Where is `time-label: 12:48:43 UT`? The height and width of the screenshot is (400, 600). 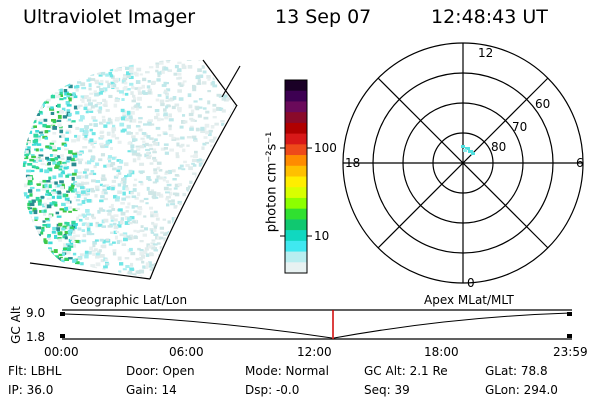
time-label: 12:48:43 UT is located at coordinates (489, 17).